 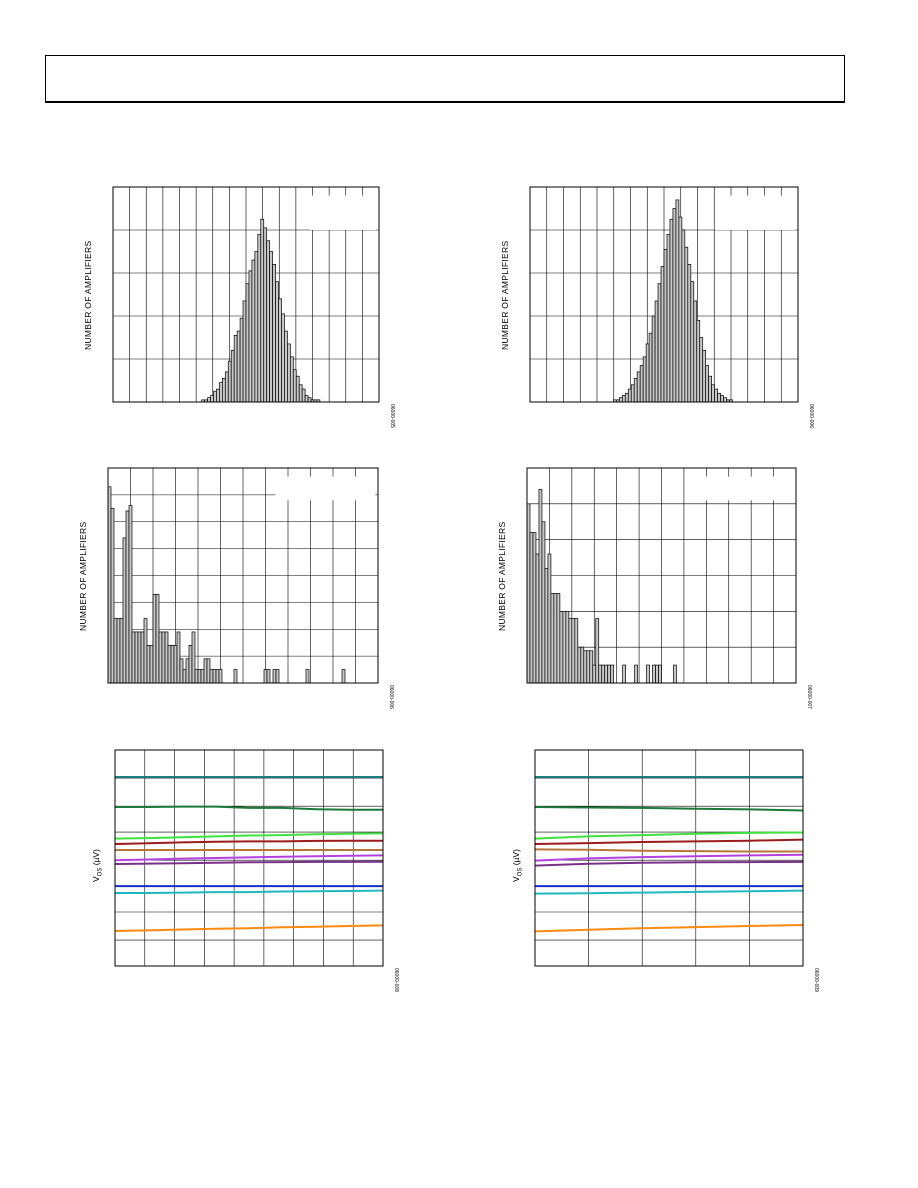 I want to click on y-axis-unit: (µV), so click(x=516, y=858).